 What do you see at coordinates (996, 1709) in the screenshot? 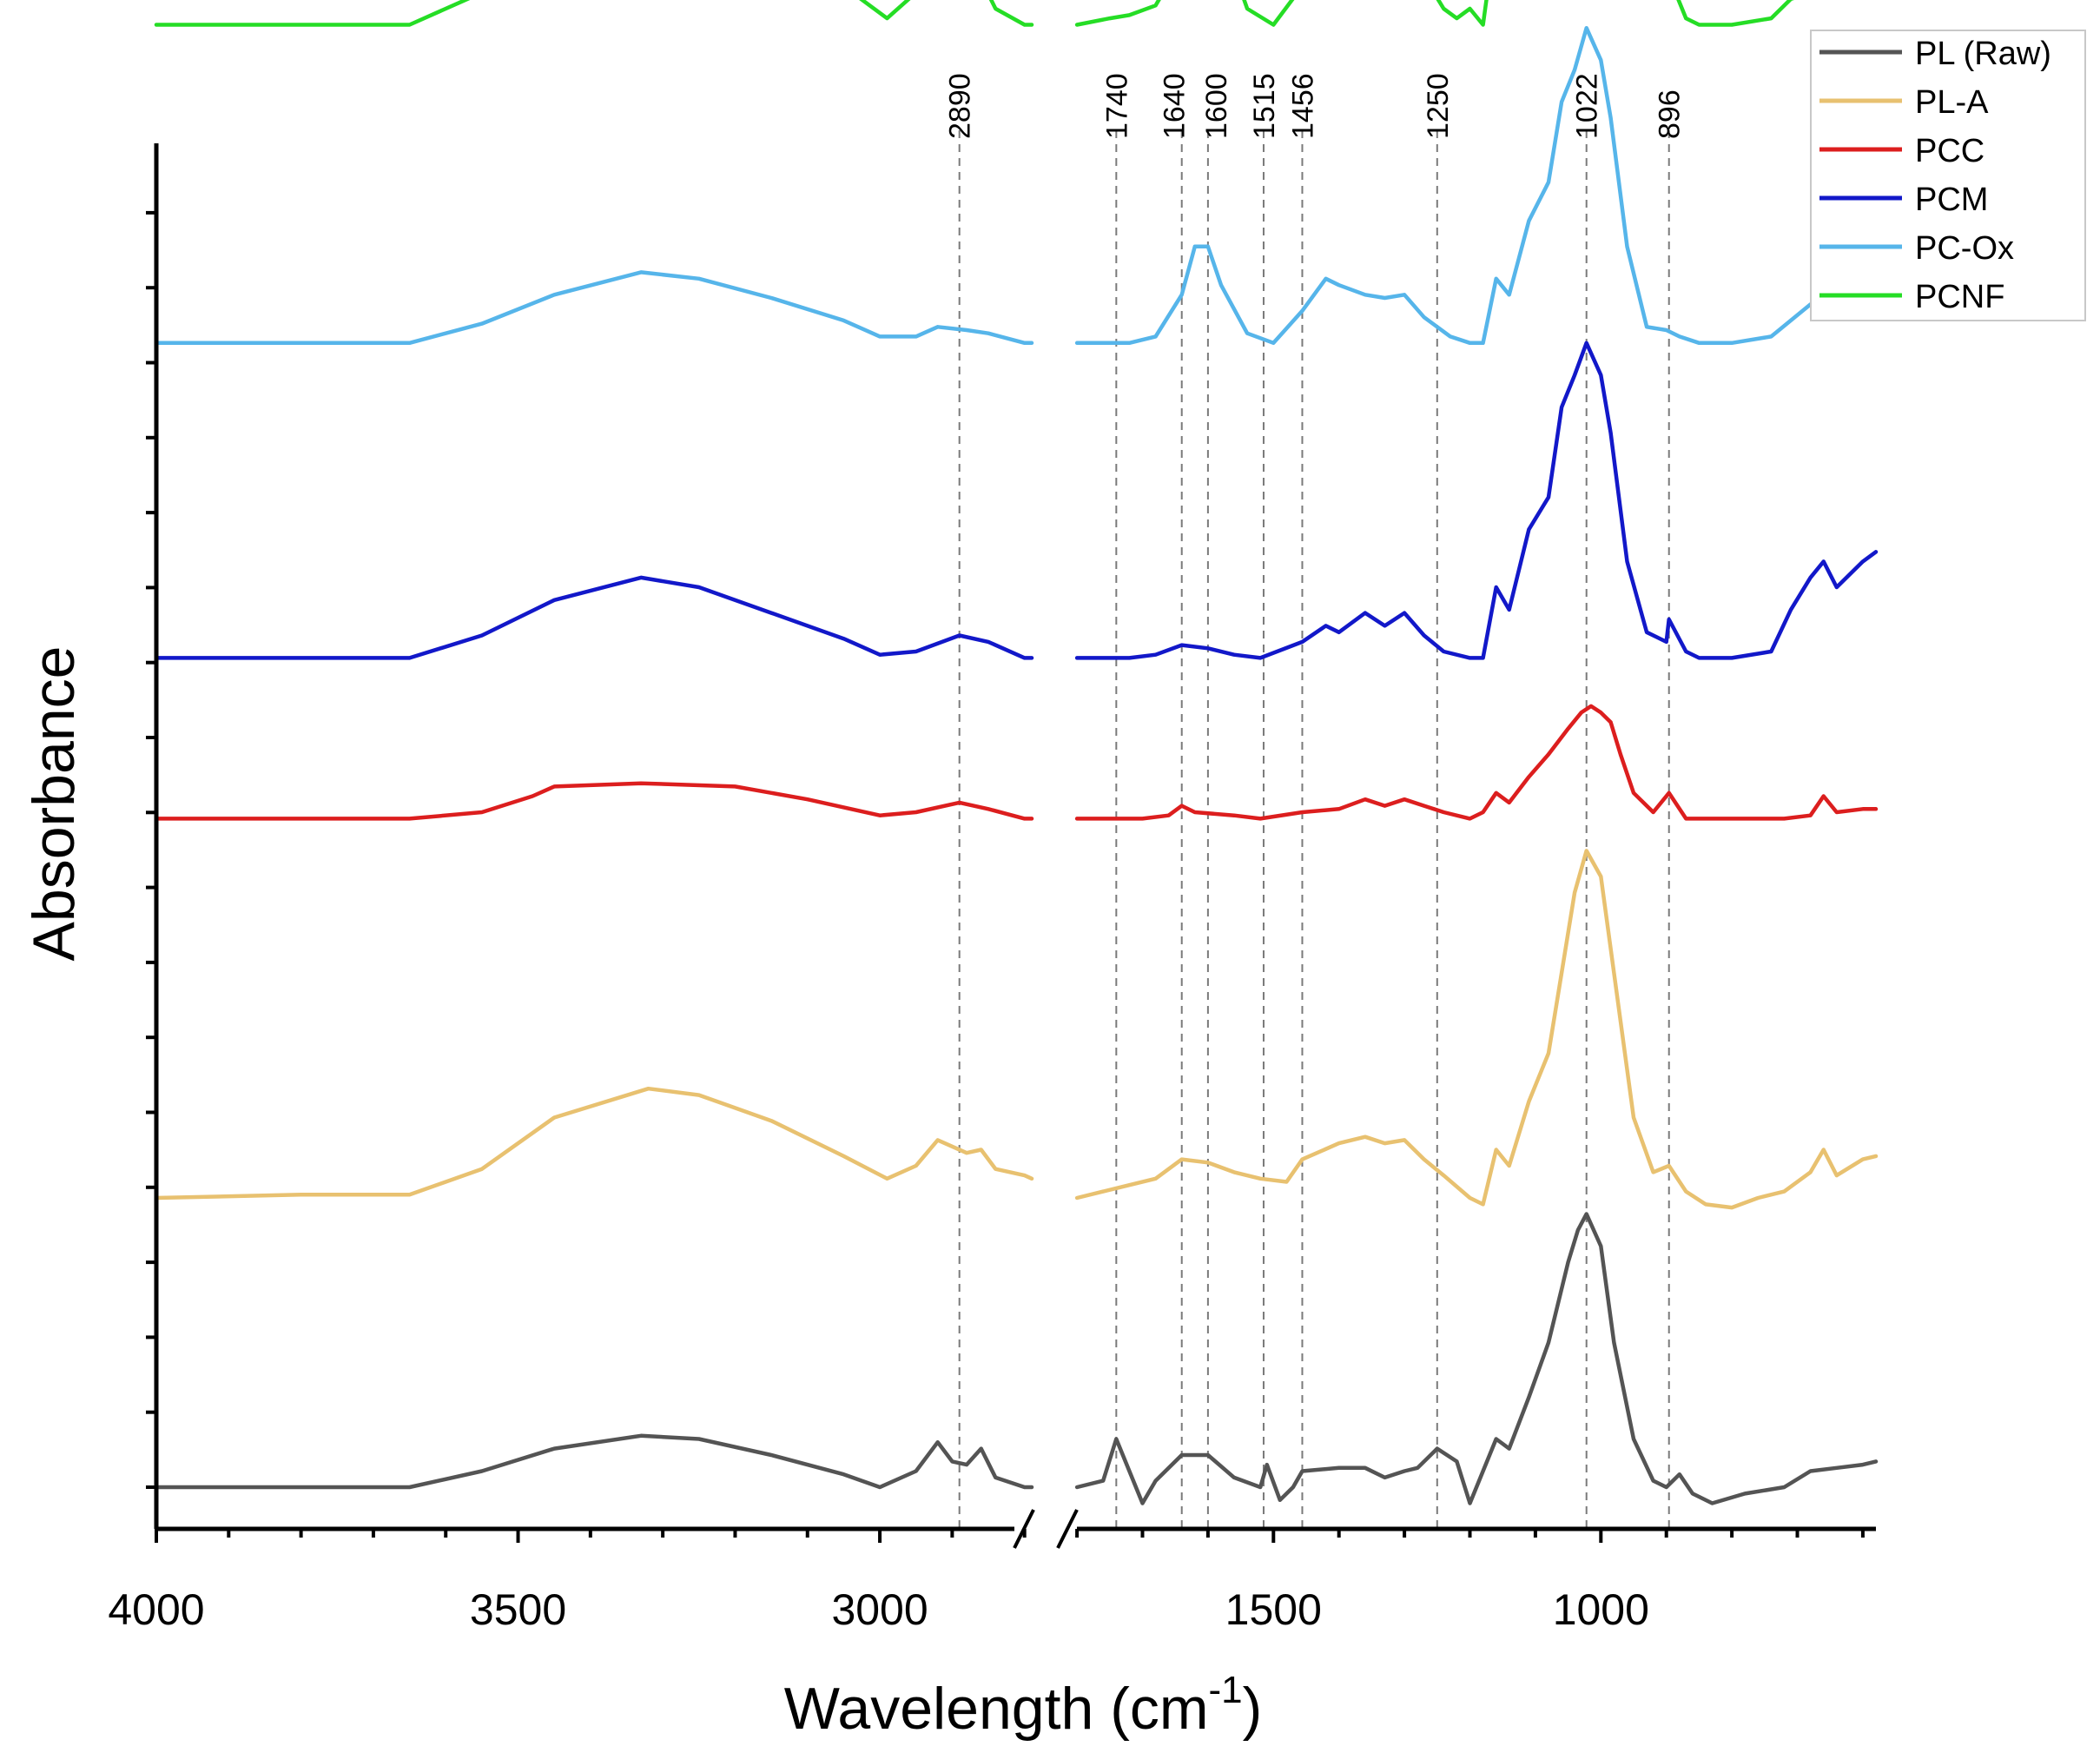
I see `x-axis-label-main: Wavelength (cm` at bounding box center [996, 1709].